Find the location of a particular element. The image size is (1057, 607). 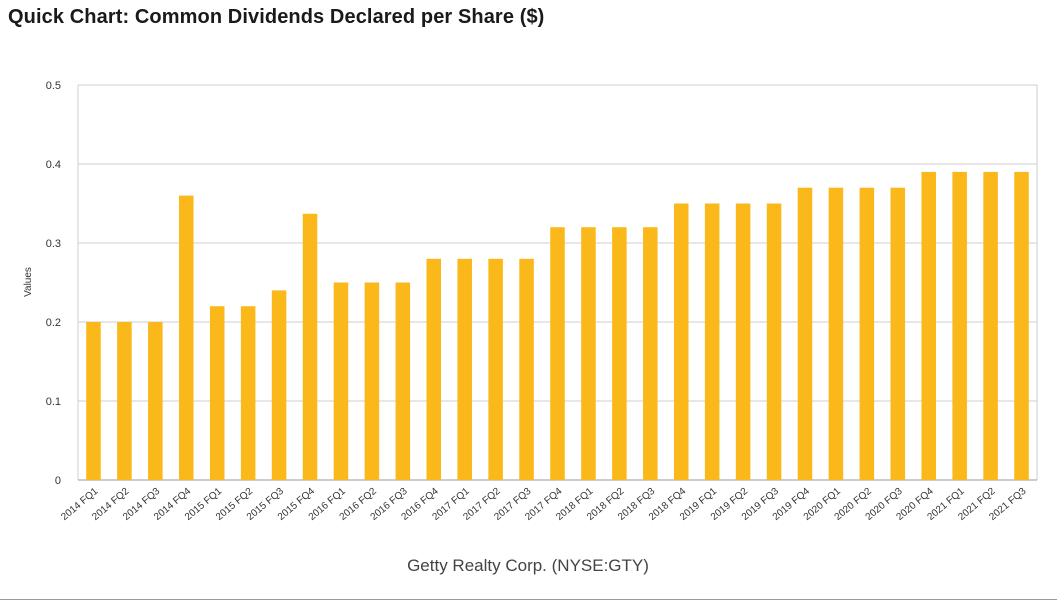

y-tick-labels: 0 0.1 0.2 0.3 0.4 0.5 is located at coordinates (53, 283).